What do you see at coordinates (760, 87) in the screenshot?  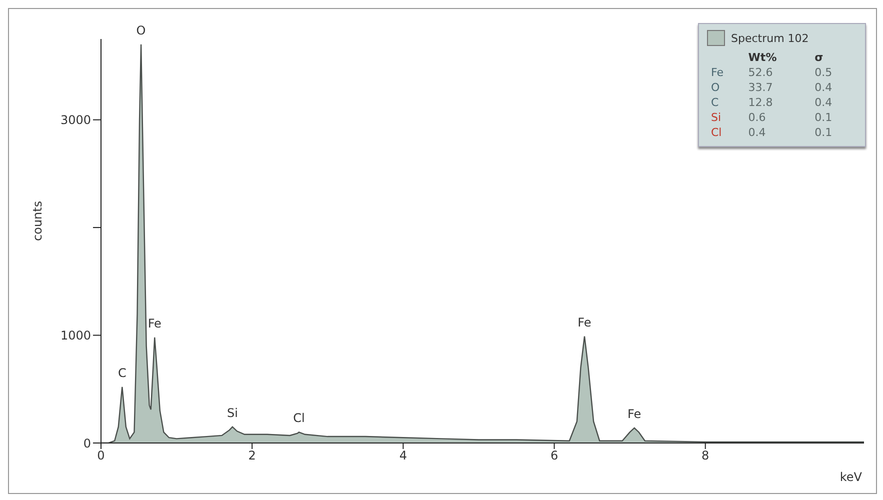 I see `annotation: 33.7` at bounding box center [760, 87].